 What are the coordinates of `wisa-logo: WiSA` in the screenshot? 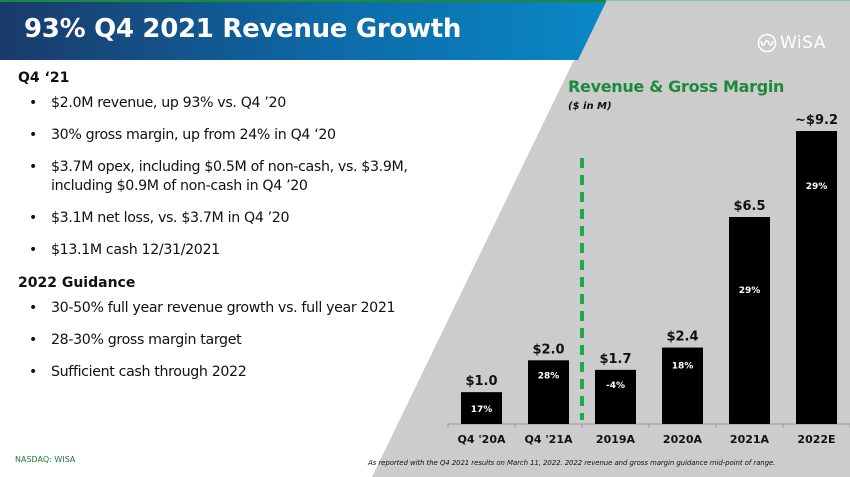 It's located at (791, 43).